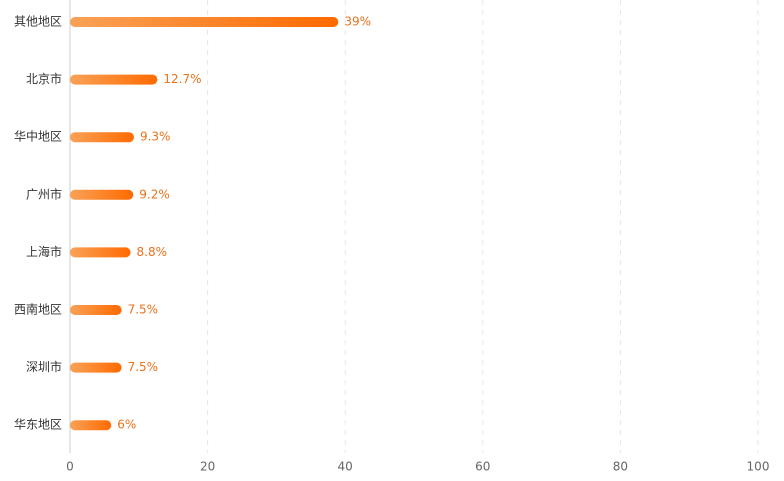 This screenshot has width=784, height=481. Describe the element at coordinates (345, 467) in the screenshot. I see `x-tick-label: 40` at that location.